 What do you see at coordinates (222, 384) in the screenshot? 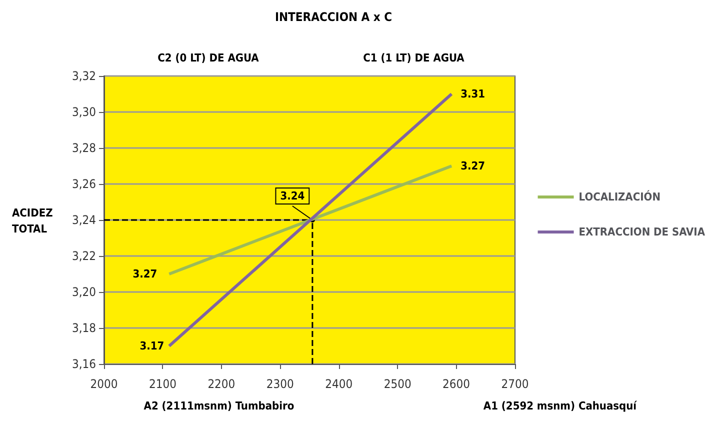
I see `x-tick-label: 2200` at bounding box center [222, 384].